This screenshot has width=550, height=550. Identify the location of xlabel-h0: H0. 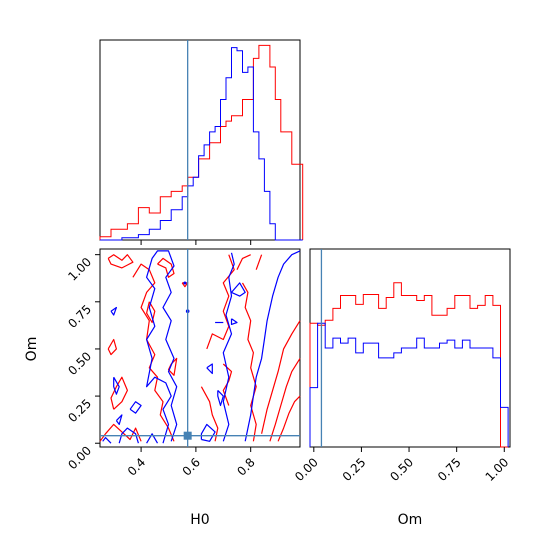
(199, 520).